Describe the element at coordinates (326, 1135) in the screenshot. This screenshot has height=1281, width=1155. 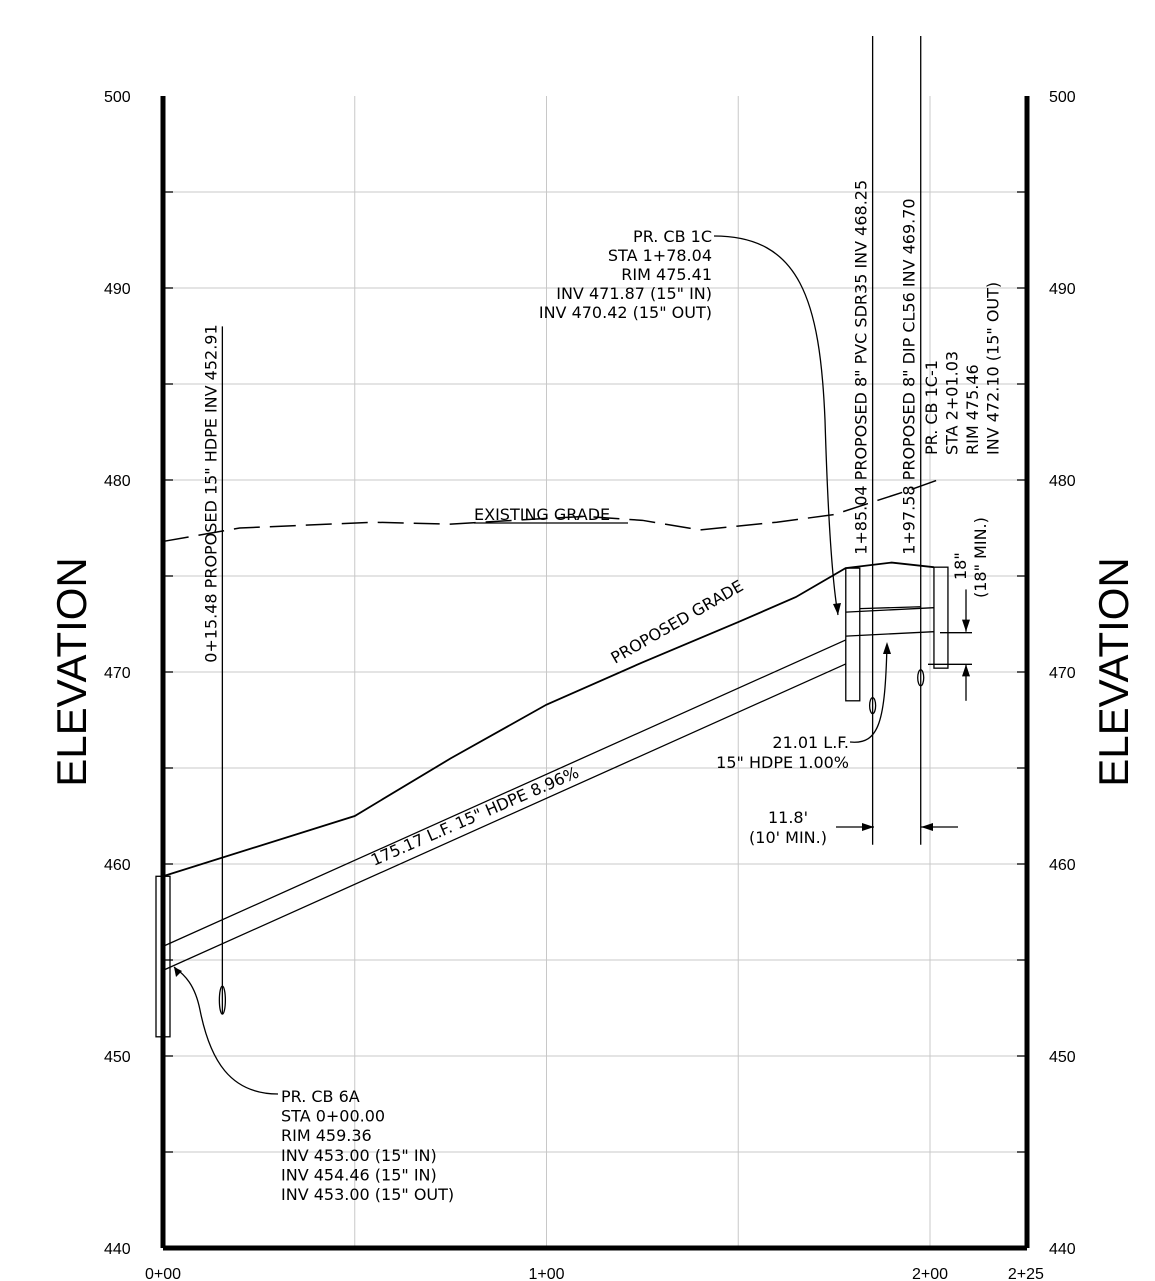
I see `cb6a-line-2: RIM 459.36` at that location.